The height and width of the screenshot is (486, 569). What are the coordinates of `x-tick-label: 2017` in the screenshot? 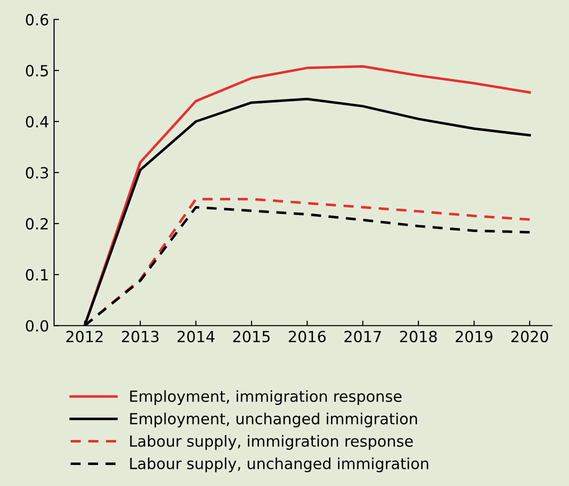 It's located at (362, 336).